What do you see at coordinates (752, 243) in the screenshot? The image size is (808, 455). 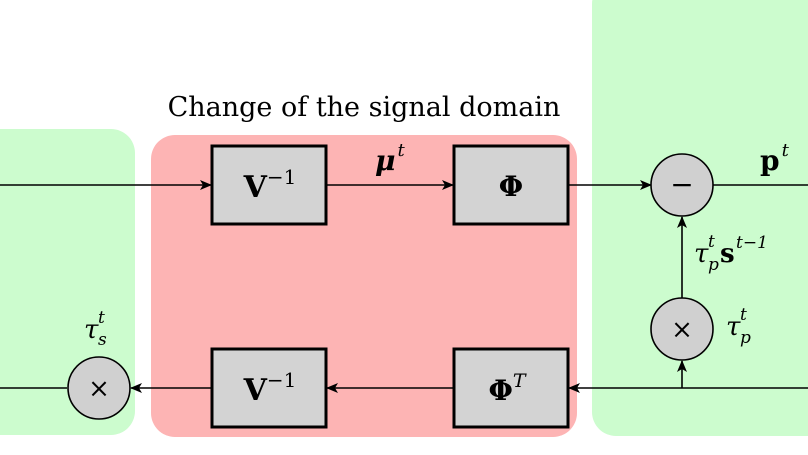 I see `label-tau-p-s-sup2: t−1` at bounding box center [752, 243].